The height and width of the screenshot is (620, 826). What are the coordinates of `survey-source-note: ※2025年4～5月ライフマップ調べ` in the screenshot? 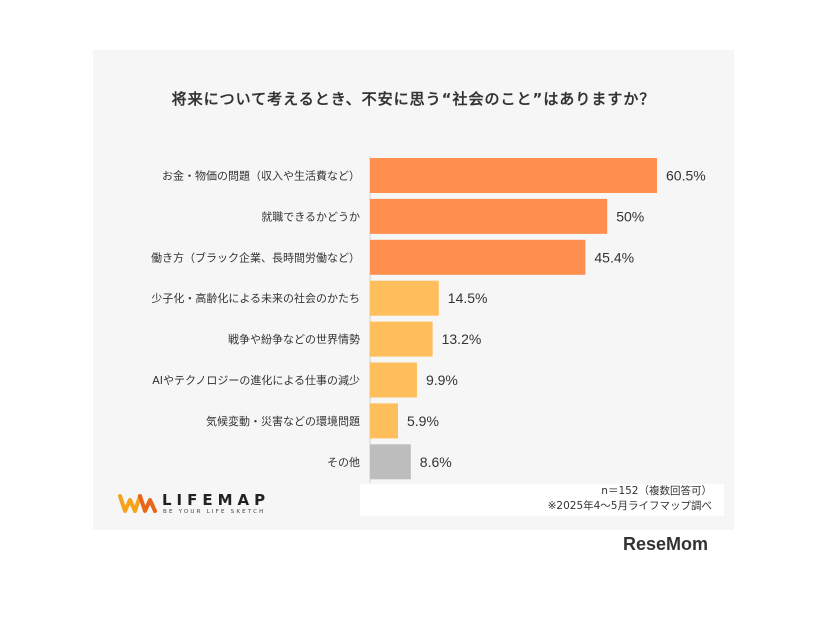 It's located at (629, 506).